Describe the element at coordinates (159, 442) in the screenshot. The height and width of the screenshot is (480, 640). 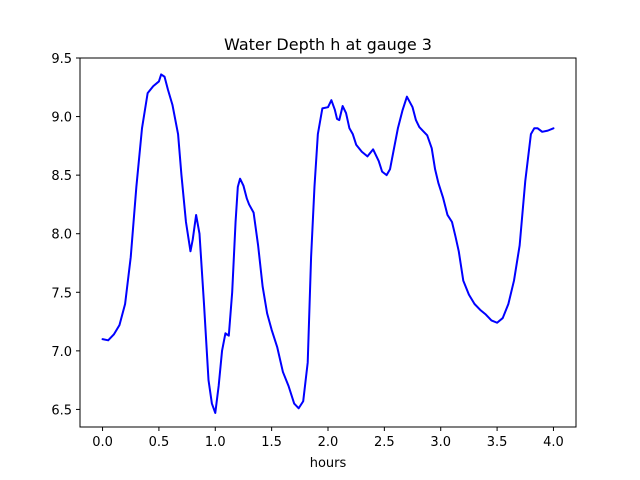
I see `x-tick-label: 0.5` at that location.